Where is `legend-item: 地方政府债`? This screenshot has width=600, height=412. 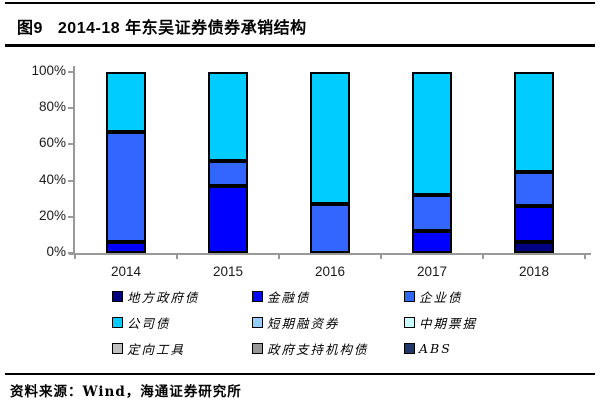 legend-item: 地方政府债 is located at coordinates (182, 296).